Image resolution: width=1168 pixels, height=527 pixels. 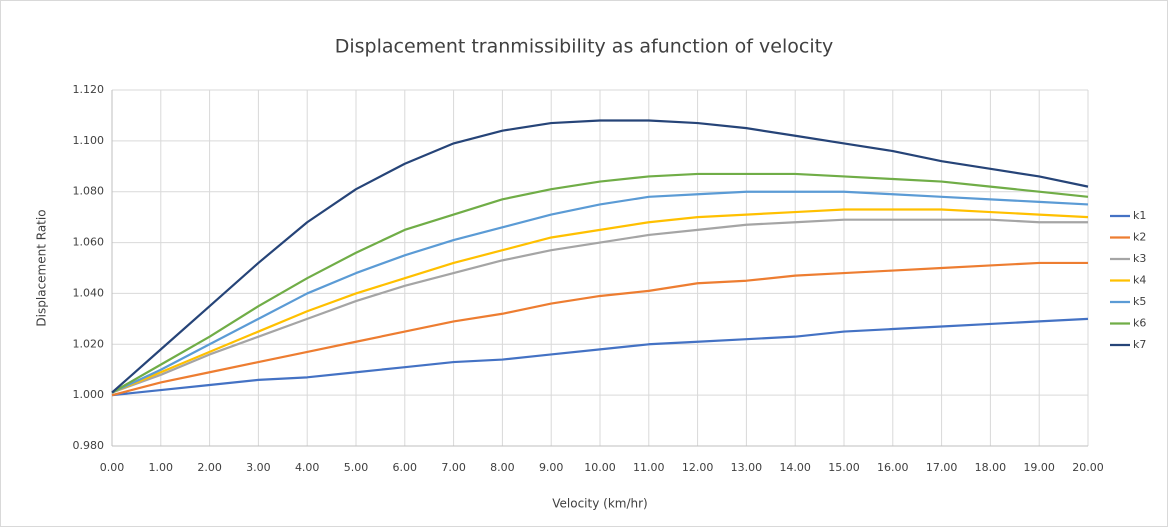 What do you see at coordinates (893, 467) in the screenshot?
I see `x-tick-label: 16.00` at bounding box center [893, 467].